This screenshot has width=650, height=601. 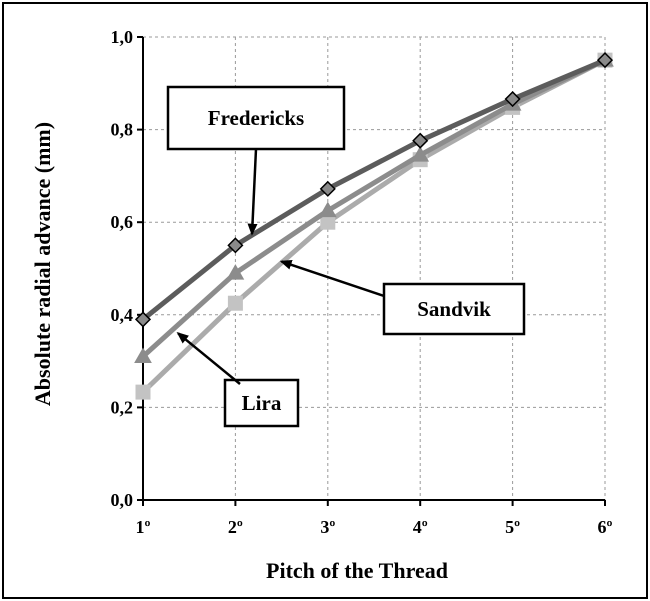 What do you see at coordinates (122, 407) in the screenshot?
I see `y-tick-label: 0,2` at bounding box center [122, 407].